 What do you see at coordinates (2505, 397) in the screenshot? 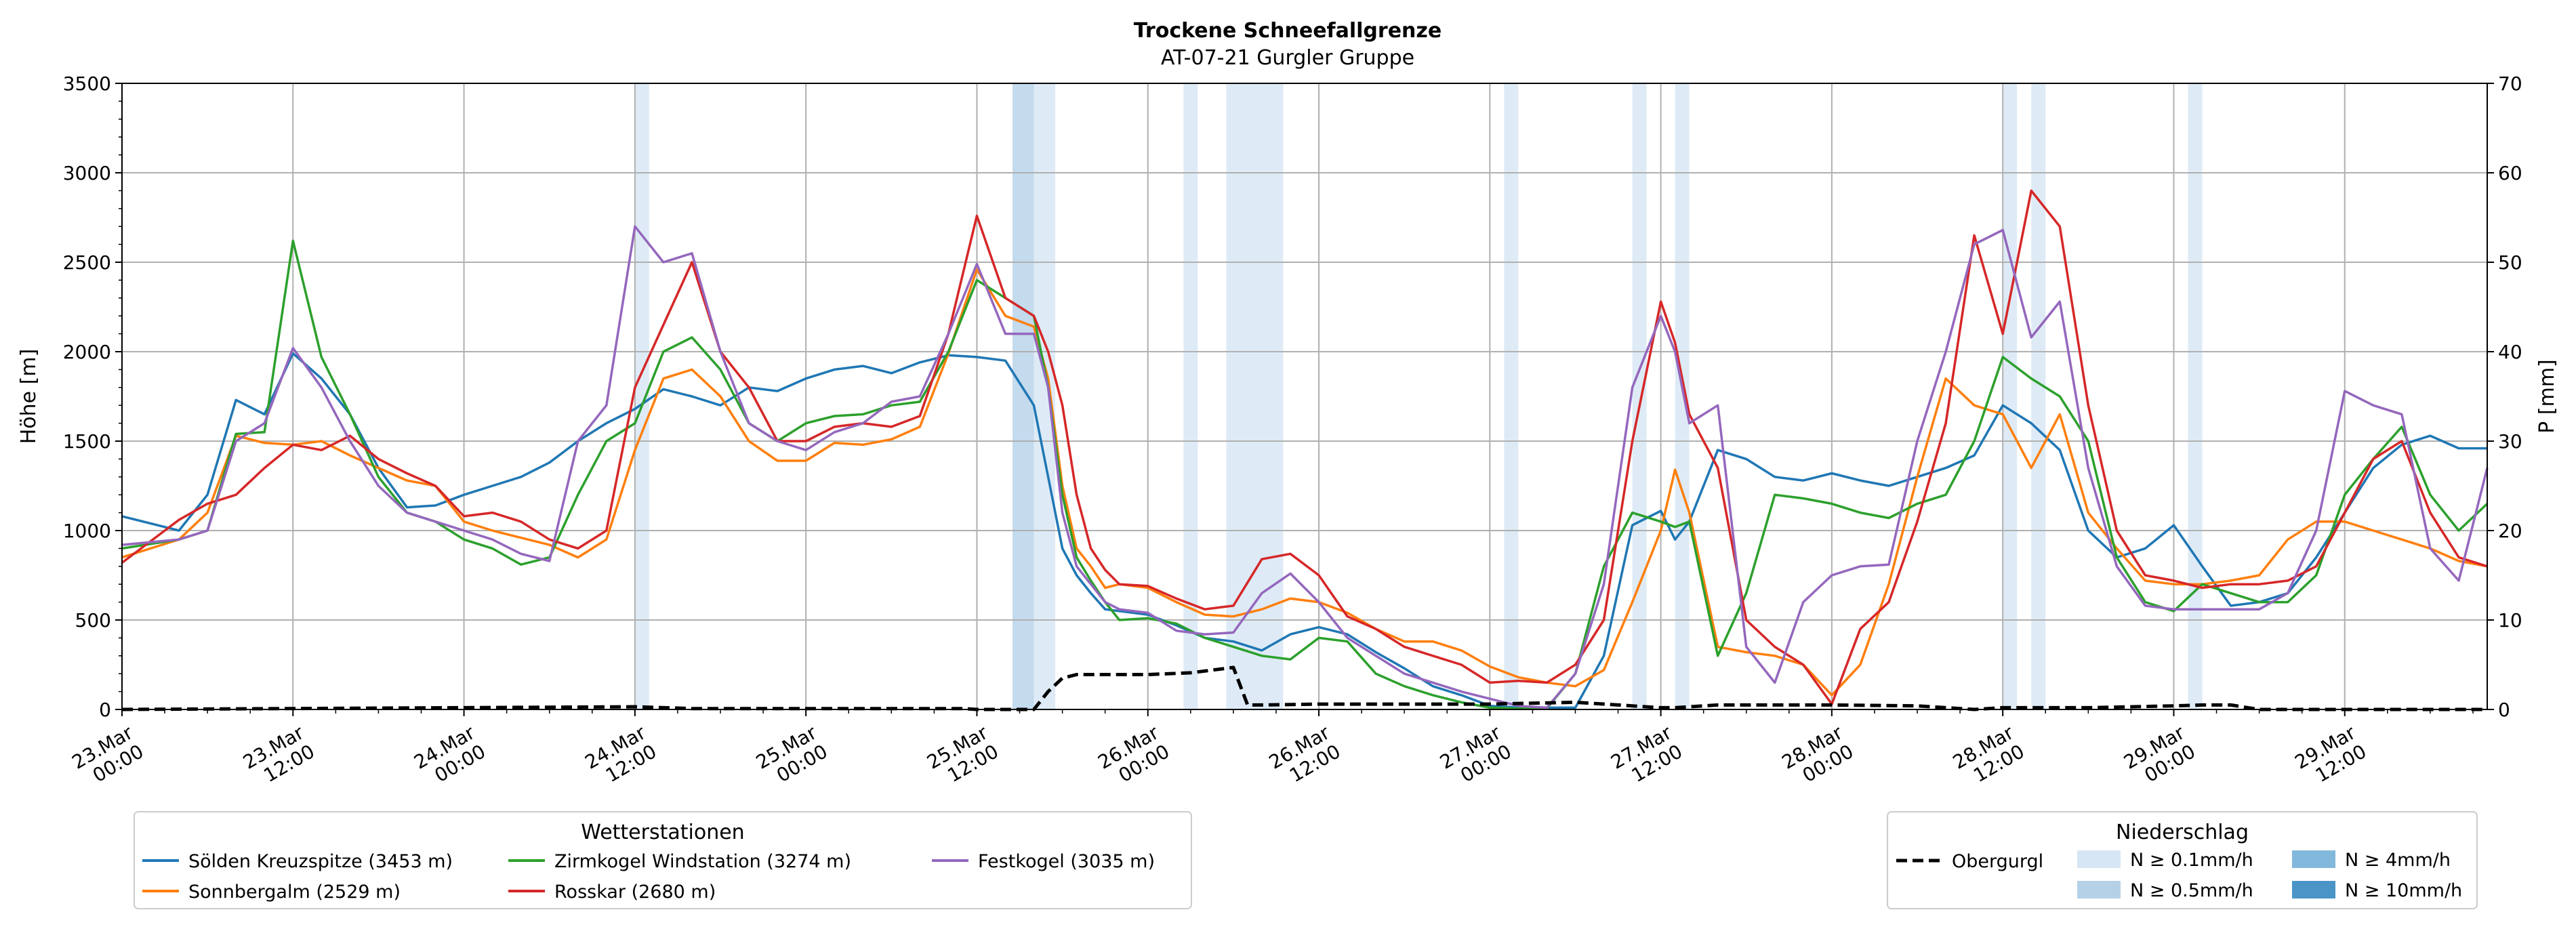
I see `y-axis-right: 0 10 20 30 40 50 60 70` at bounding box center [2505, 397].